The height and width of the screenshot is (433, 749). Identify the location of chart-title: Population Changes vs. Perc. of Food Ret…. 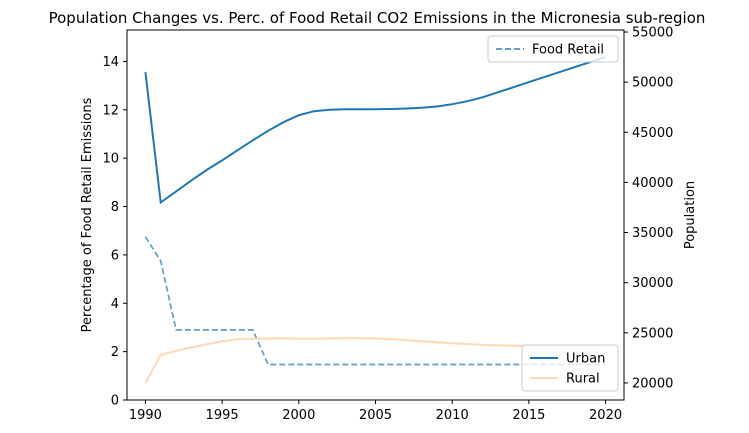
(377, 18).